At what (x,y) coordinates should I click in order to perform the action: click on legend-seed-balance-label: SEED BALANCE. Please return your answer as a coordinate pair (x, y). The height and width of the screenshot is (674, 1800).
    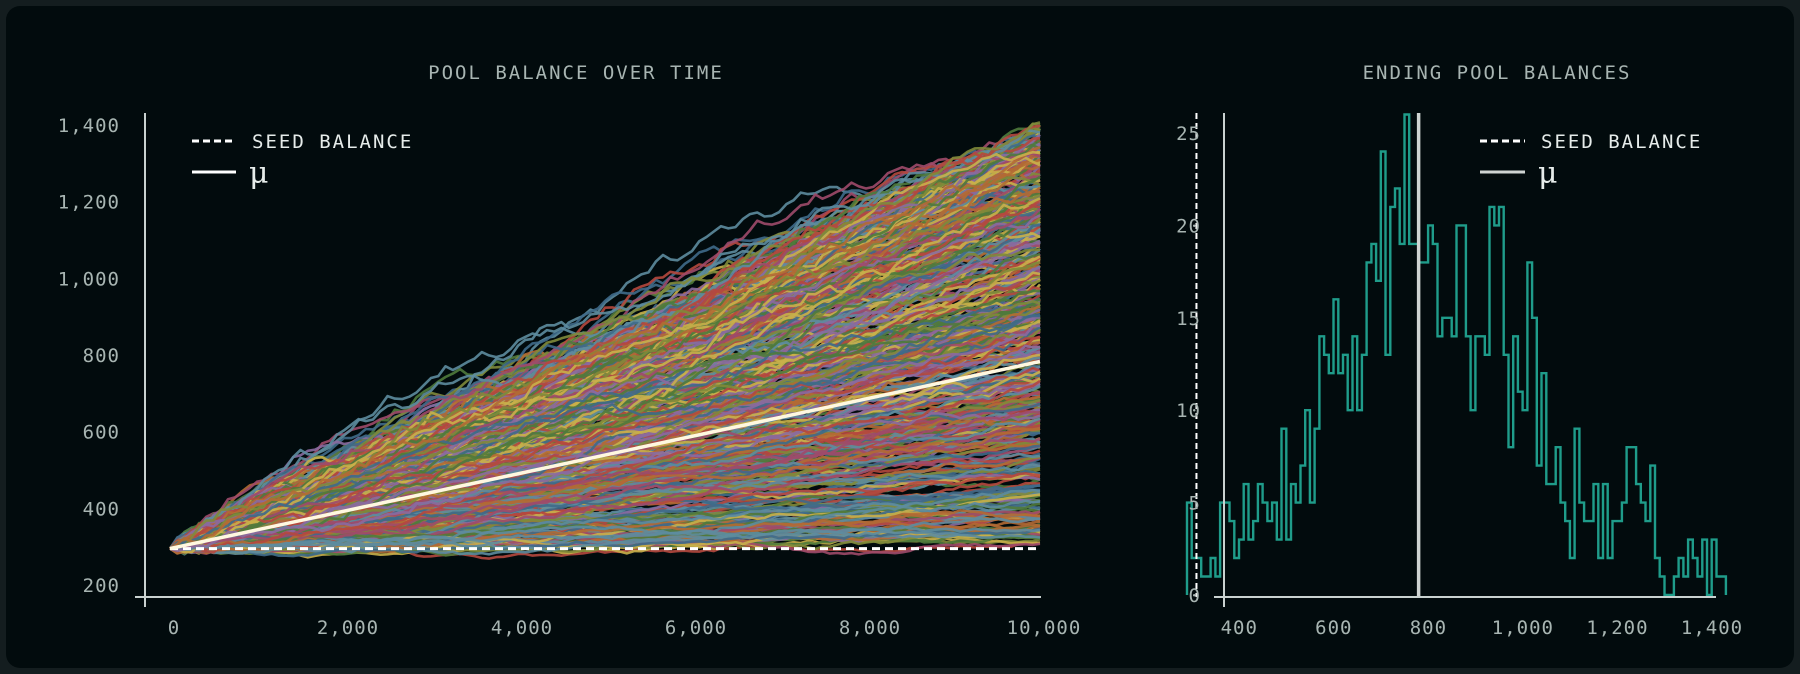
    Looking at the image, I should click on (332, 142).